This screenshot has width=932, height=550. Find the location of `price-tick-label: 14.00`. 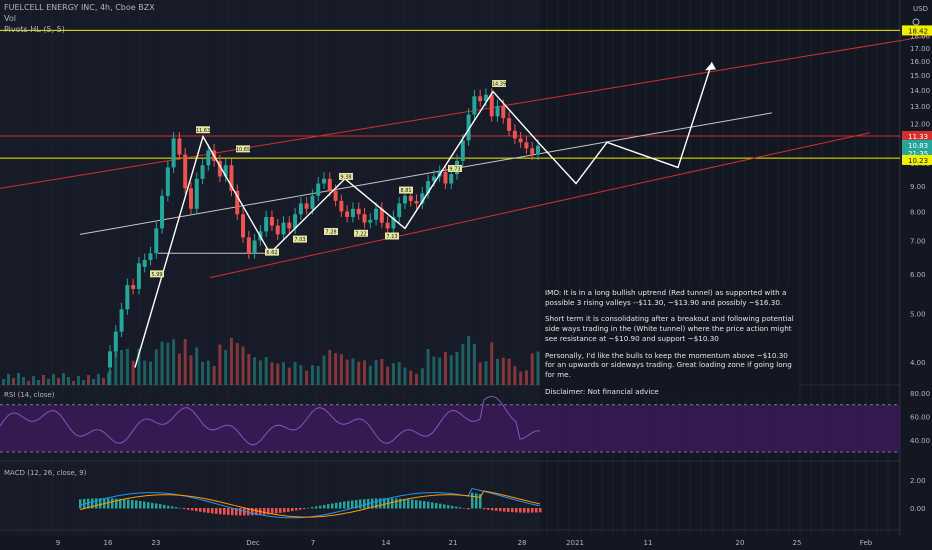

price-tick-label: 14.00 is located at coordinates (920, 91).